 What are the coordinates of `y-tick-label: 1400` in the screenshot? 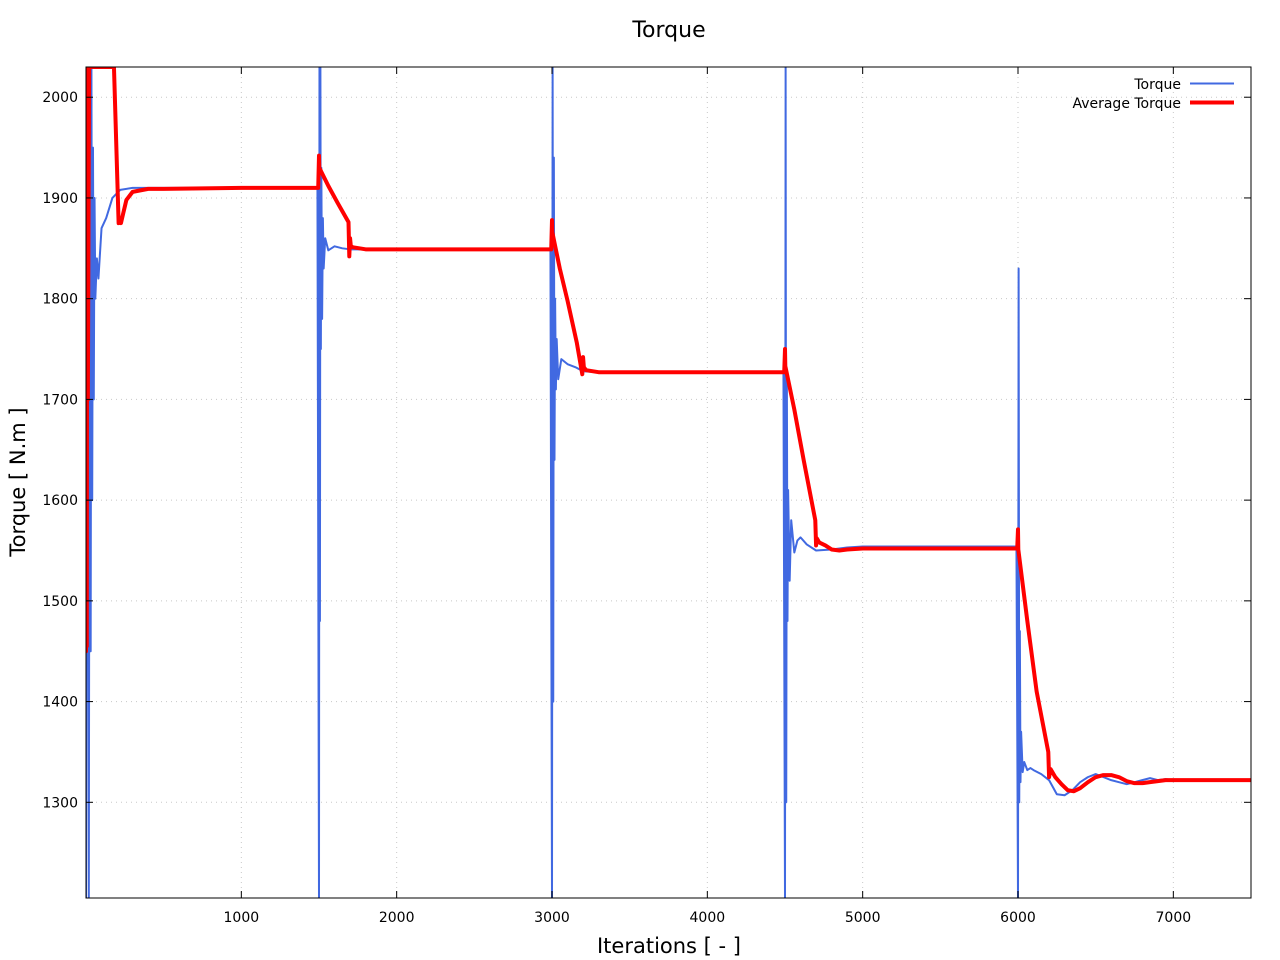 It's located at (60, 703).